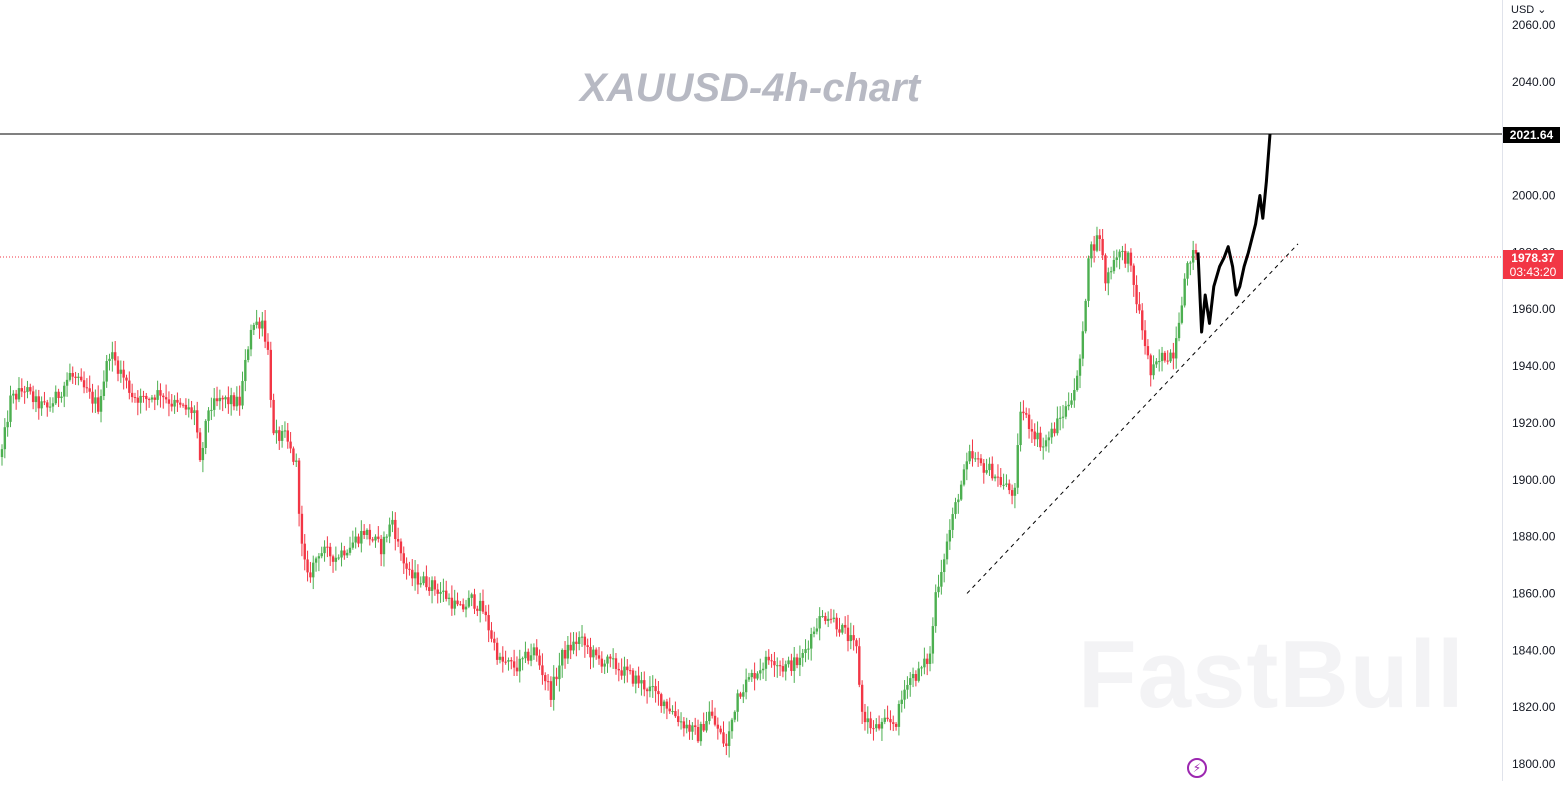 This screenshot has height=786, width=1566. Describe the element at coordinates (1197, 768) in the screenshot. I see `lightning-icon: ⚡` at that location.